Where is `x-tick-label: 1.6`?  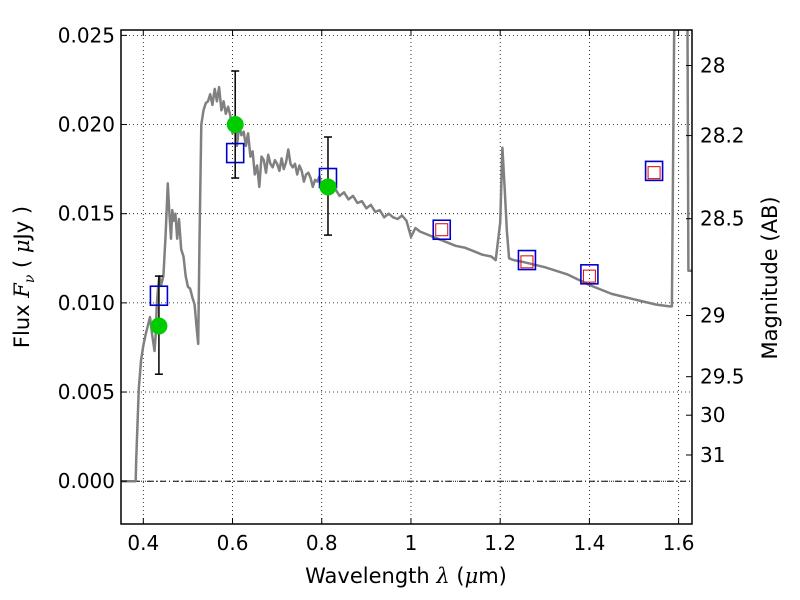
x-tick-label: 1.6 is located at coordinates (679, 543).